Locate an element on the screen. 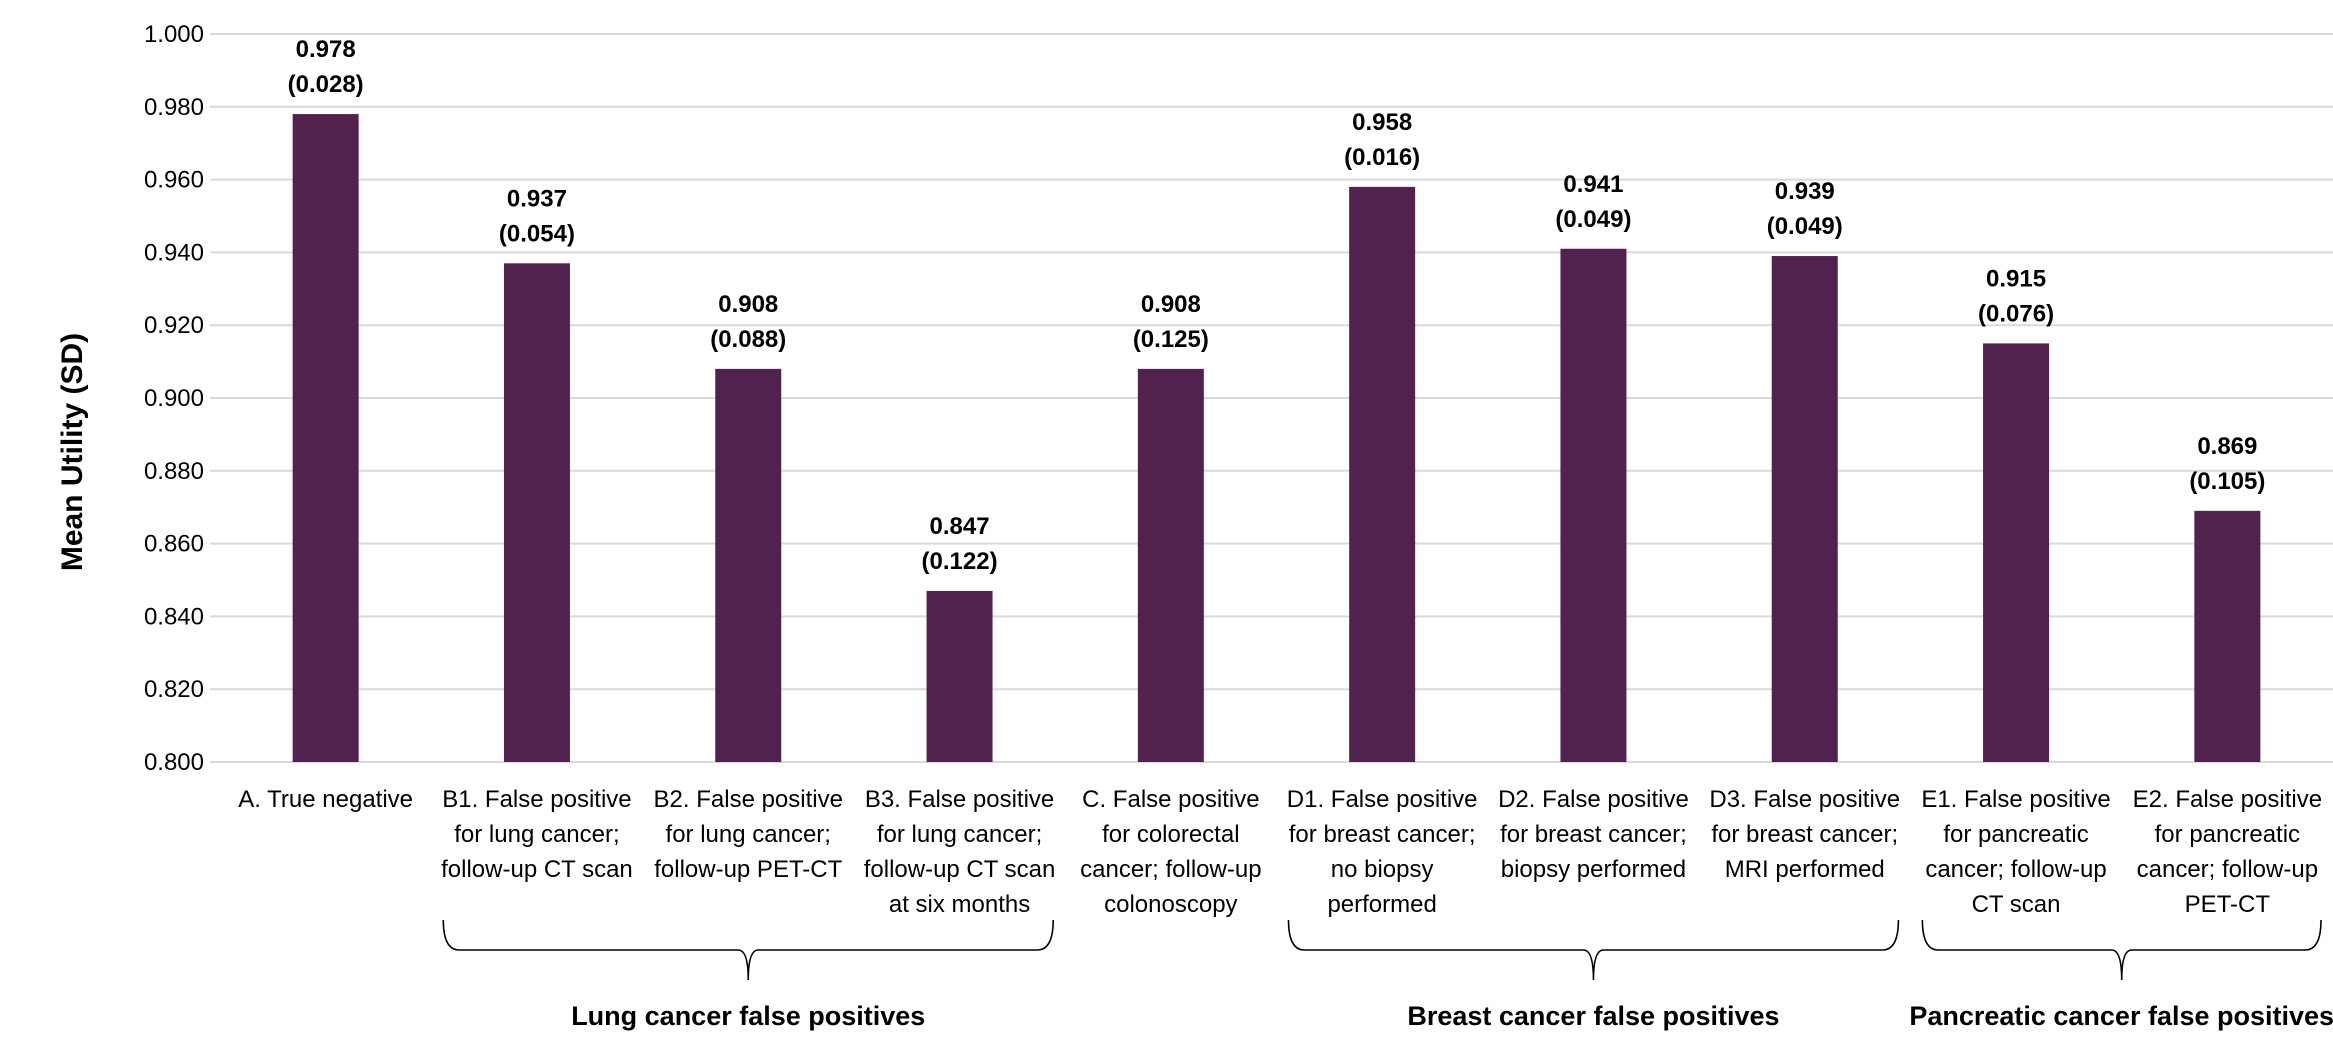 This screenshot has width=2333, height=1043. y-tick-label: 1.000 is located at coordinates (174, 34).